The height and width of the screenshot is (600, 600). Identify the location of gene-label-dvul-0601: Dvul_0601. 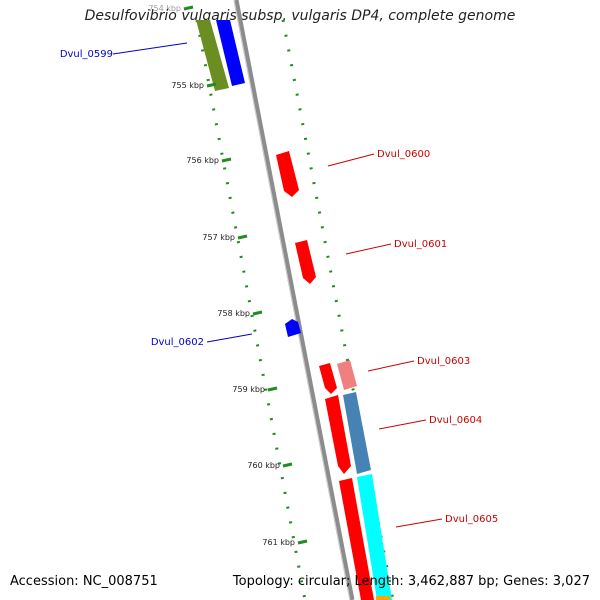
(420, 244).